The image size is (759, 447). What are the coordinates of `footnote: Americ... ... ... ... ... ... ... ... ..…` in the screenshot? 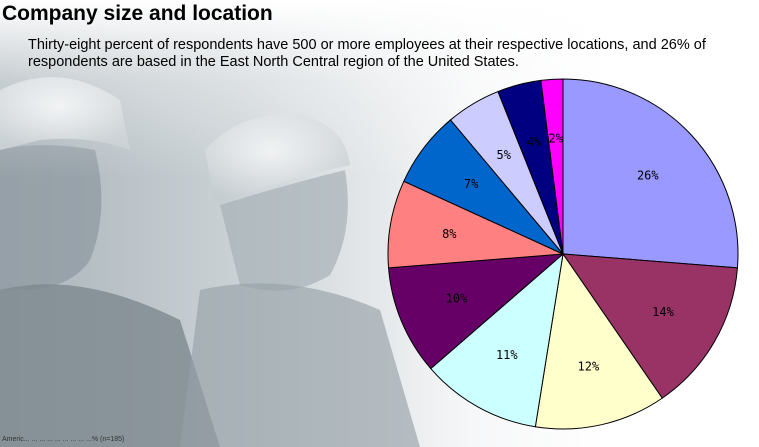 It's located at (63, 439).